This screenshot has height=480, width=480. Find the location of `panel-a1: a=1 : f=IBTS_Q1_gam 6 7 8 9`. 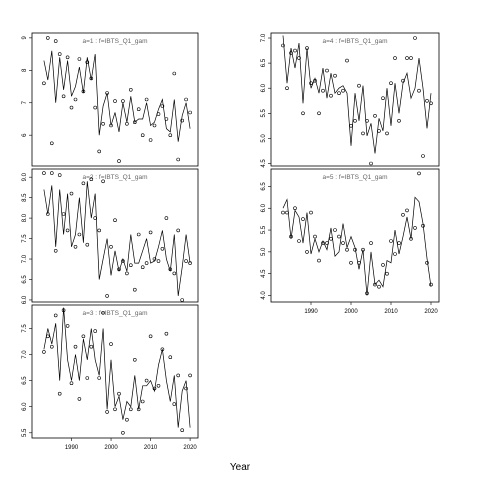

panel-a1: a=1 : f=IBTS_Q1_gam 6 7 8 9 is located at coordinates (110, 99).